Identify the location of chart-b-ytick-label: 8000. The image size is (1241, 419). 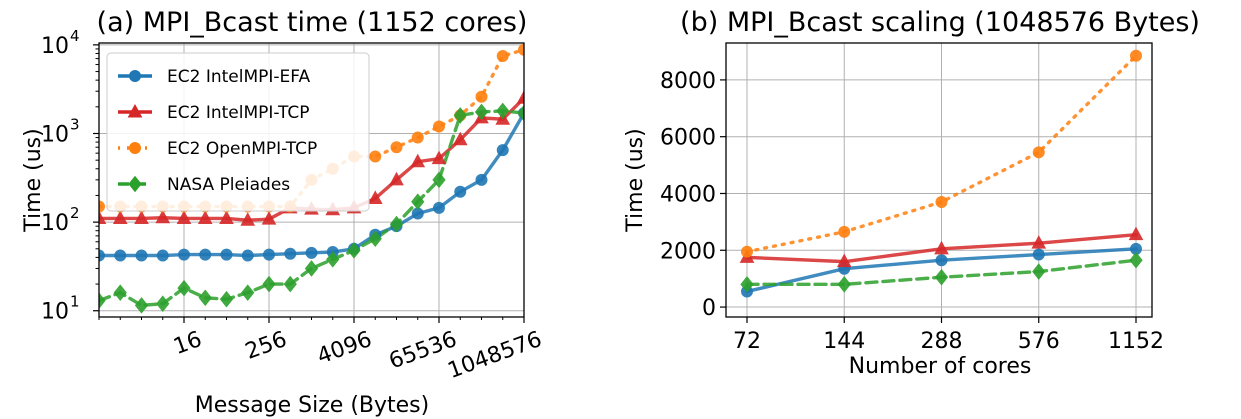
(688, 81).